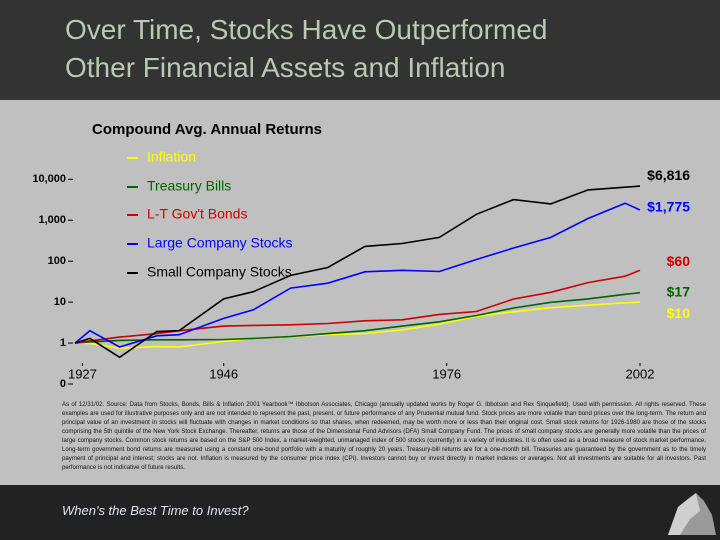 The image size is (720, 540). I want to click on slide-title: Other Financial Assets and Inflation, so click(285, 67).